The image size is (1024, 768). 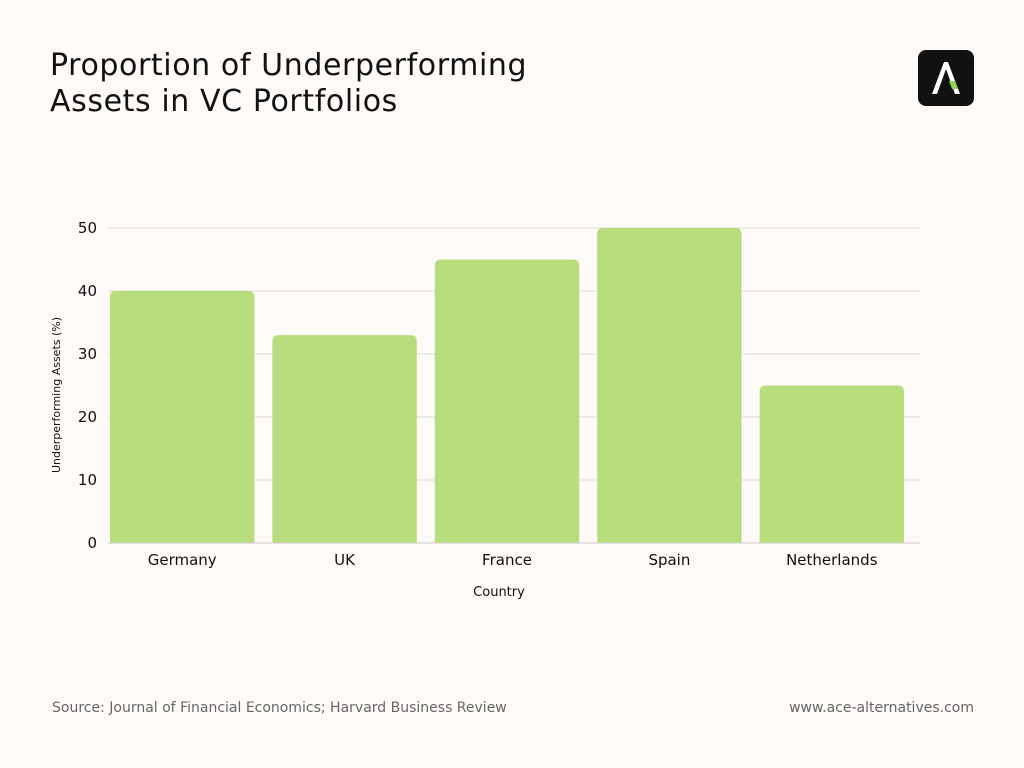 I want to click on x-tick-label: France, so click(x=507, y=560).